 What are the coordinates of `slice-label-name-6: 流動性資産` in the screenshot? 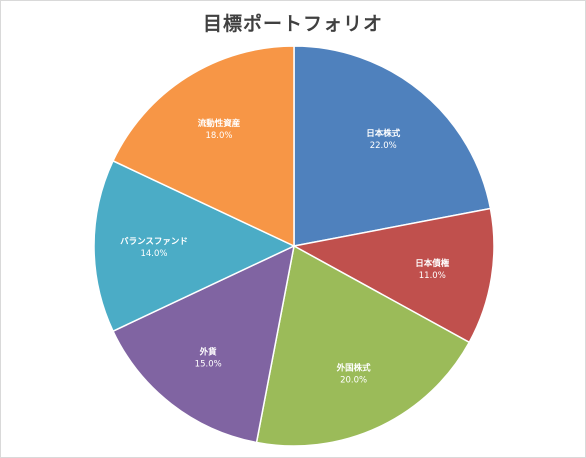 It's located at (219, 123).